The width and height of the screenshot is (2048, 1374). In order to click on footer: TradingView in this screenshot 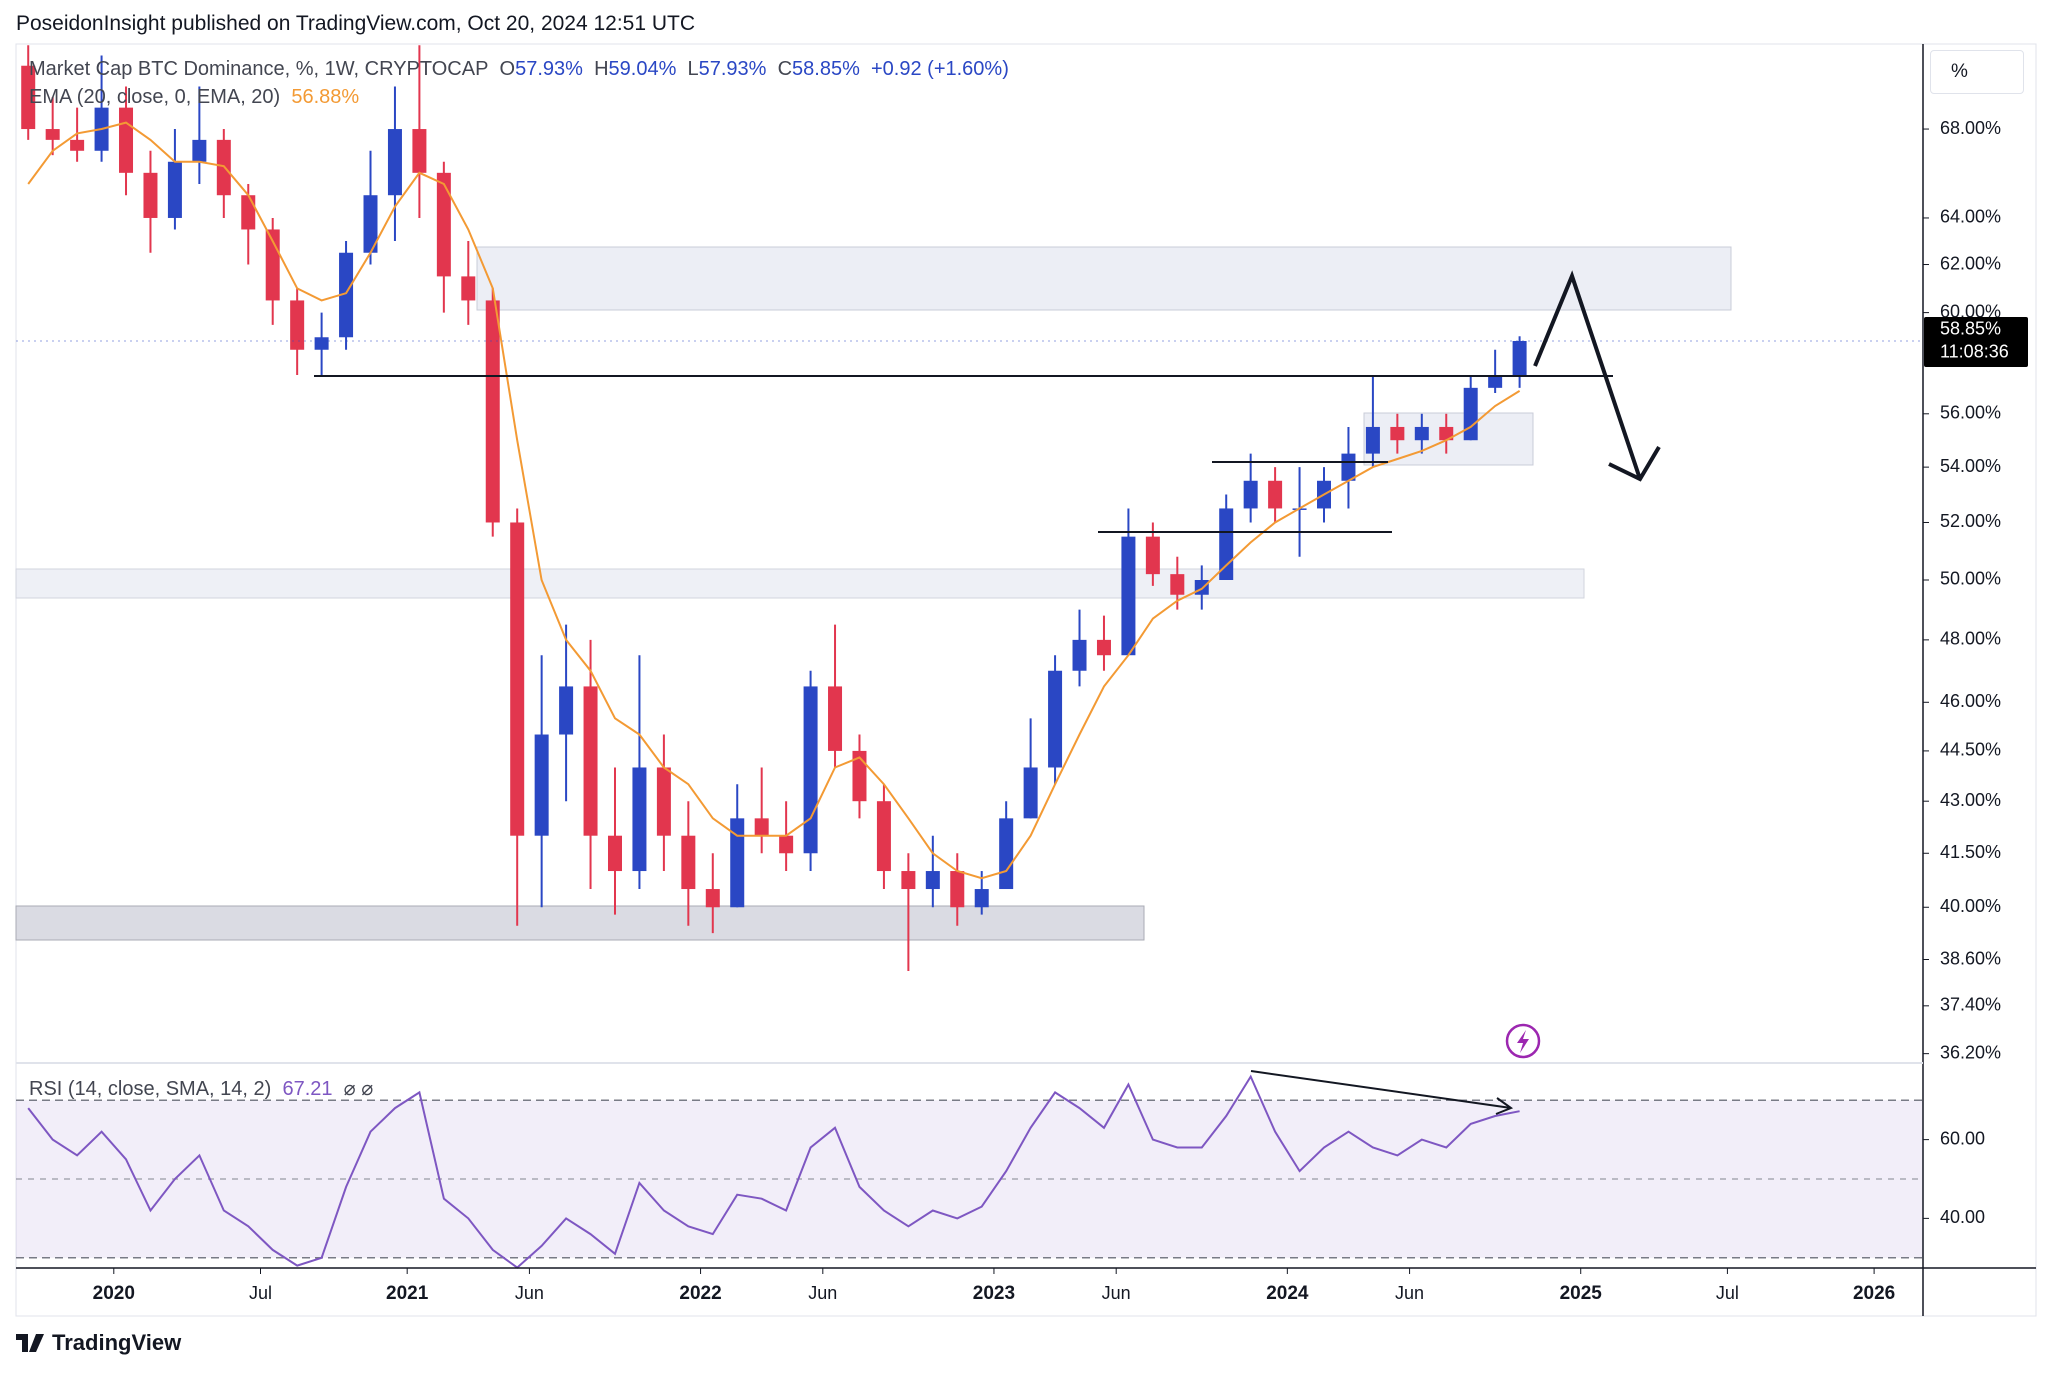, I will do `click(98, 1343)`.